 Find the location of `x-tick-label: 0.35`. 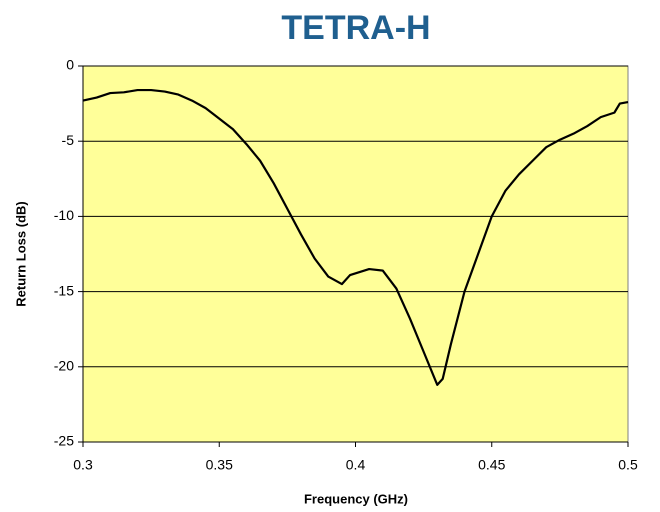

x-tick-label: 0.35 is located at coordinates (219, 465).